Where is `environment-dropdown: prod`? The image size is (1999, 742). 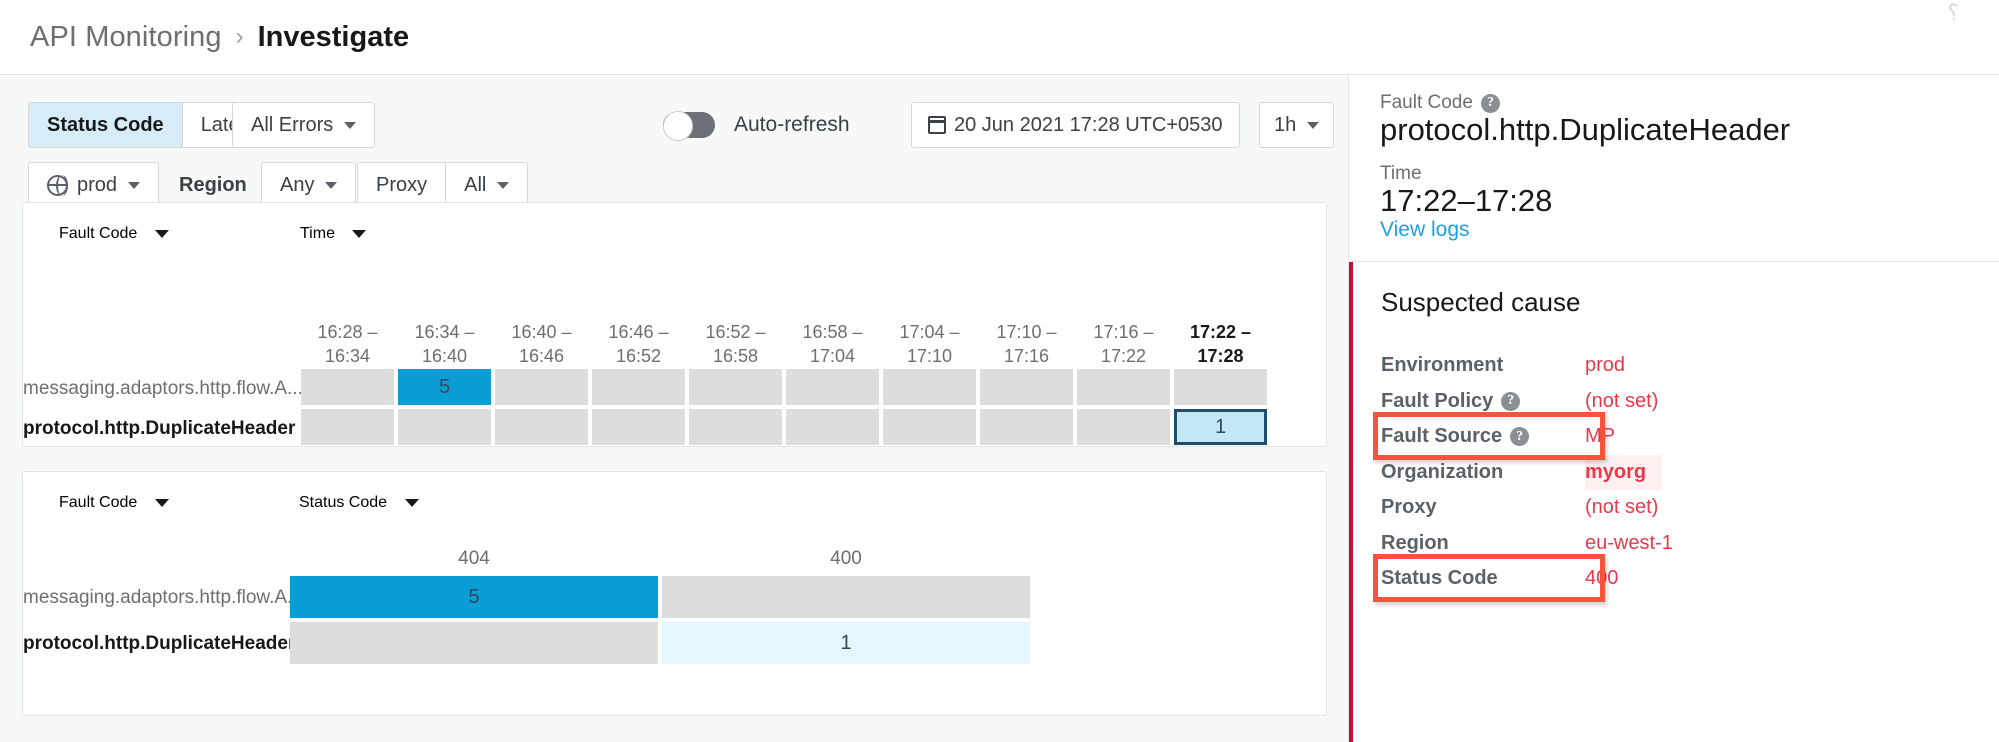 environment-dropdown: prod is located at coordinates (94, 185).